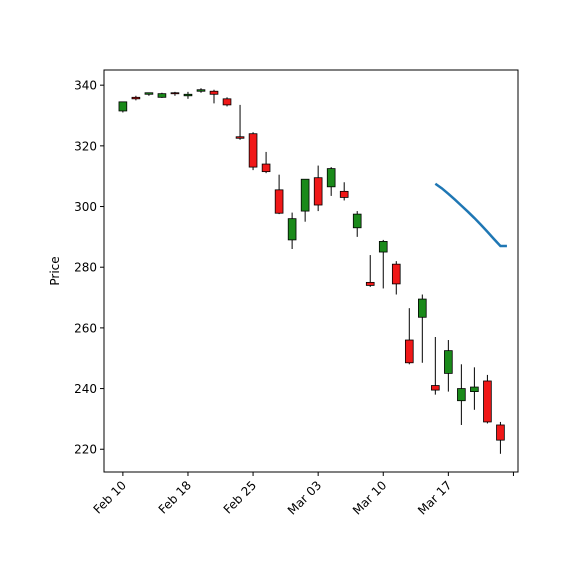  What do you see at coordinates (85, 268) in the screenshot?
I see `y-tick-label: 280` at bounding box center [85, 268].